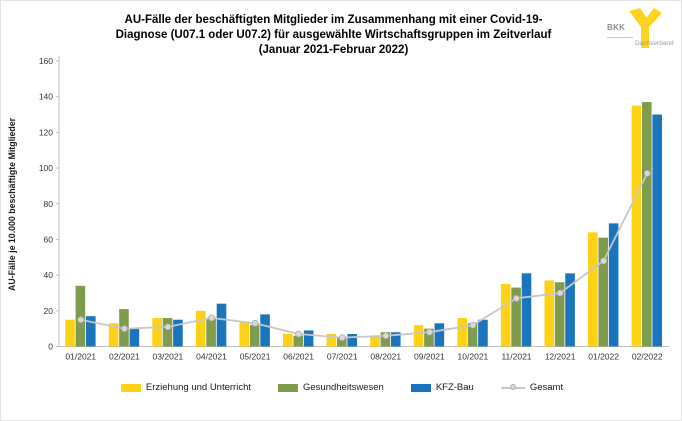  I want to click on x-tick-label: 12/2021, so click(560, 357).